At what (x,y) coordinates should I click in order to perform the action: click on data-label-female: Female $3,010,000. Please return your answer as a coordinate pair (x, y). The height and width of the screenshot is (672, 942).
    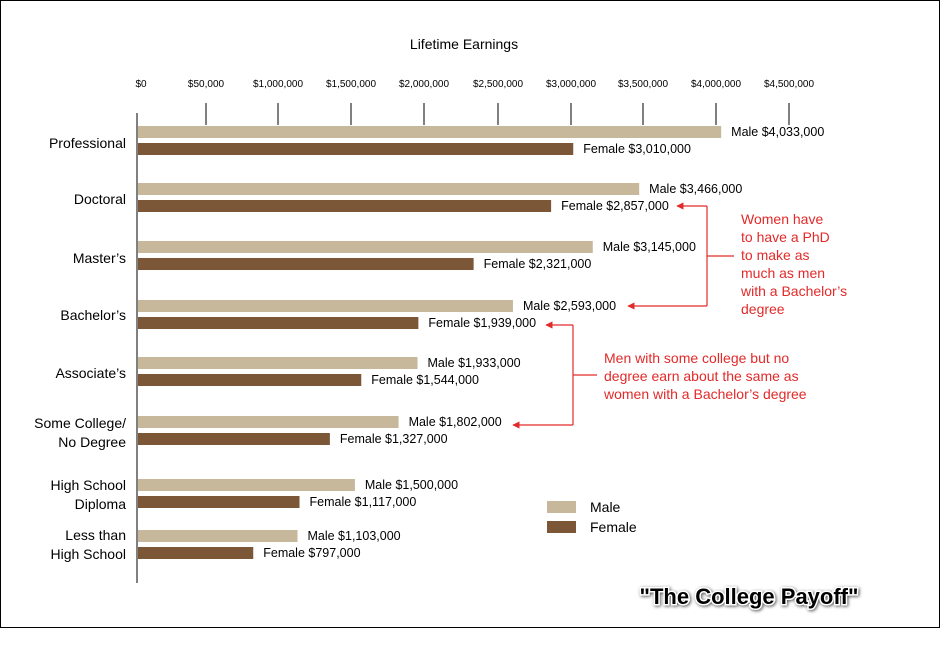
    Looking at the image, I should click on (637, 149).